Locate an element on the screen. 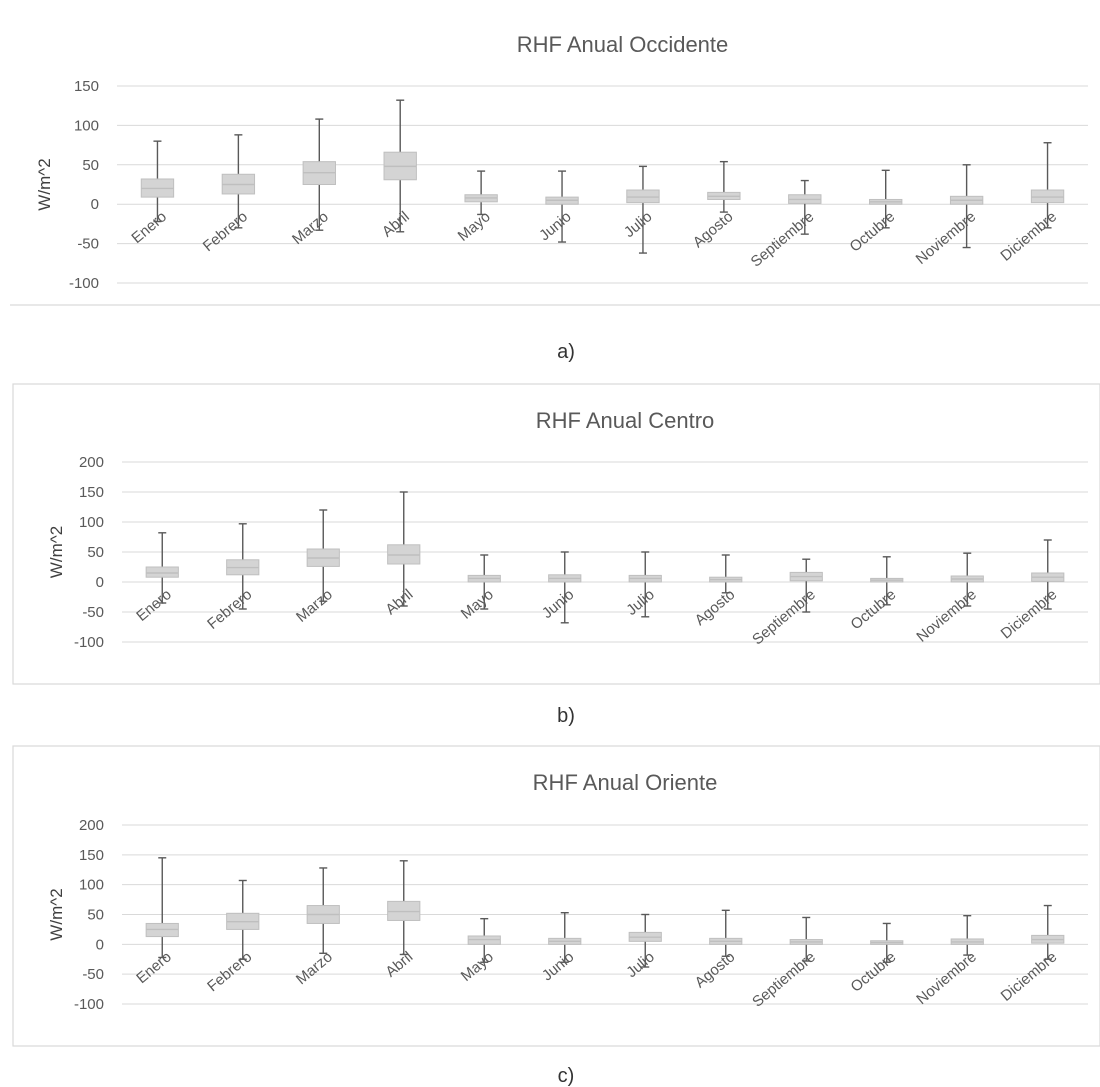 The image size is (1100, 1087). chart-title: RHF Anual Centro is located at coordinates (625, 420).